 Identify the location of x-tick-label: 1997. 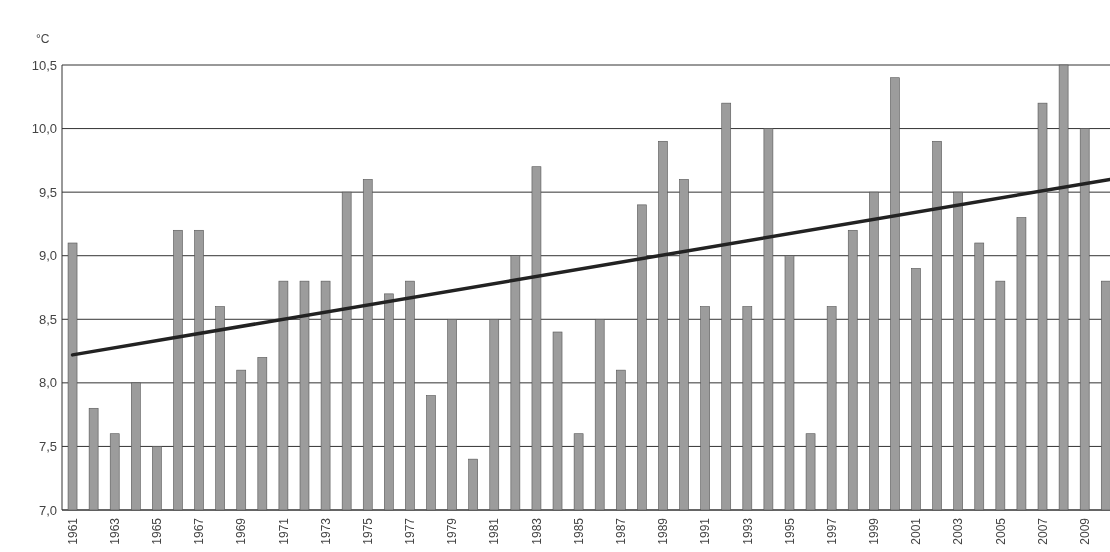
(831, 531).